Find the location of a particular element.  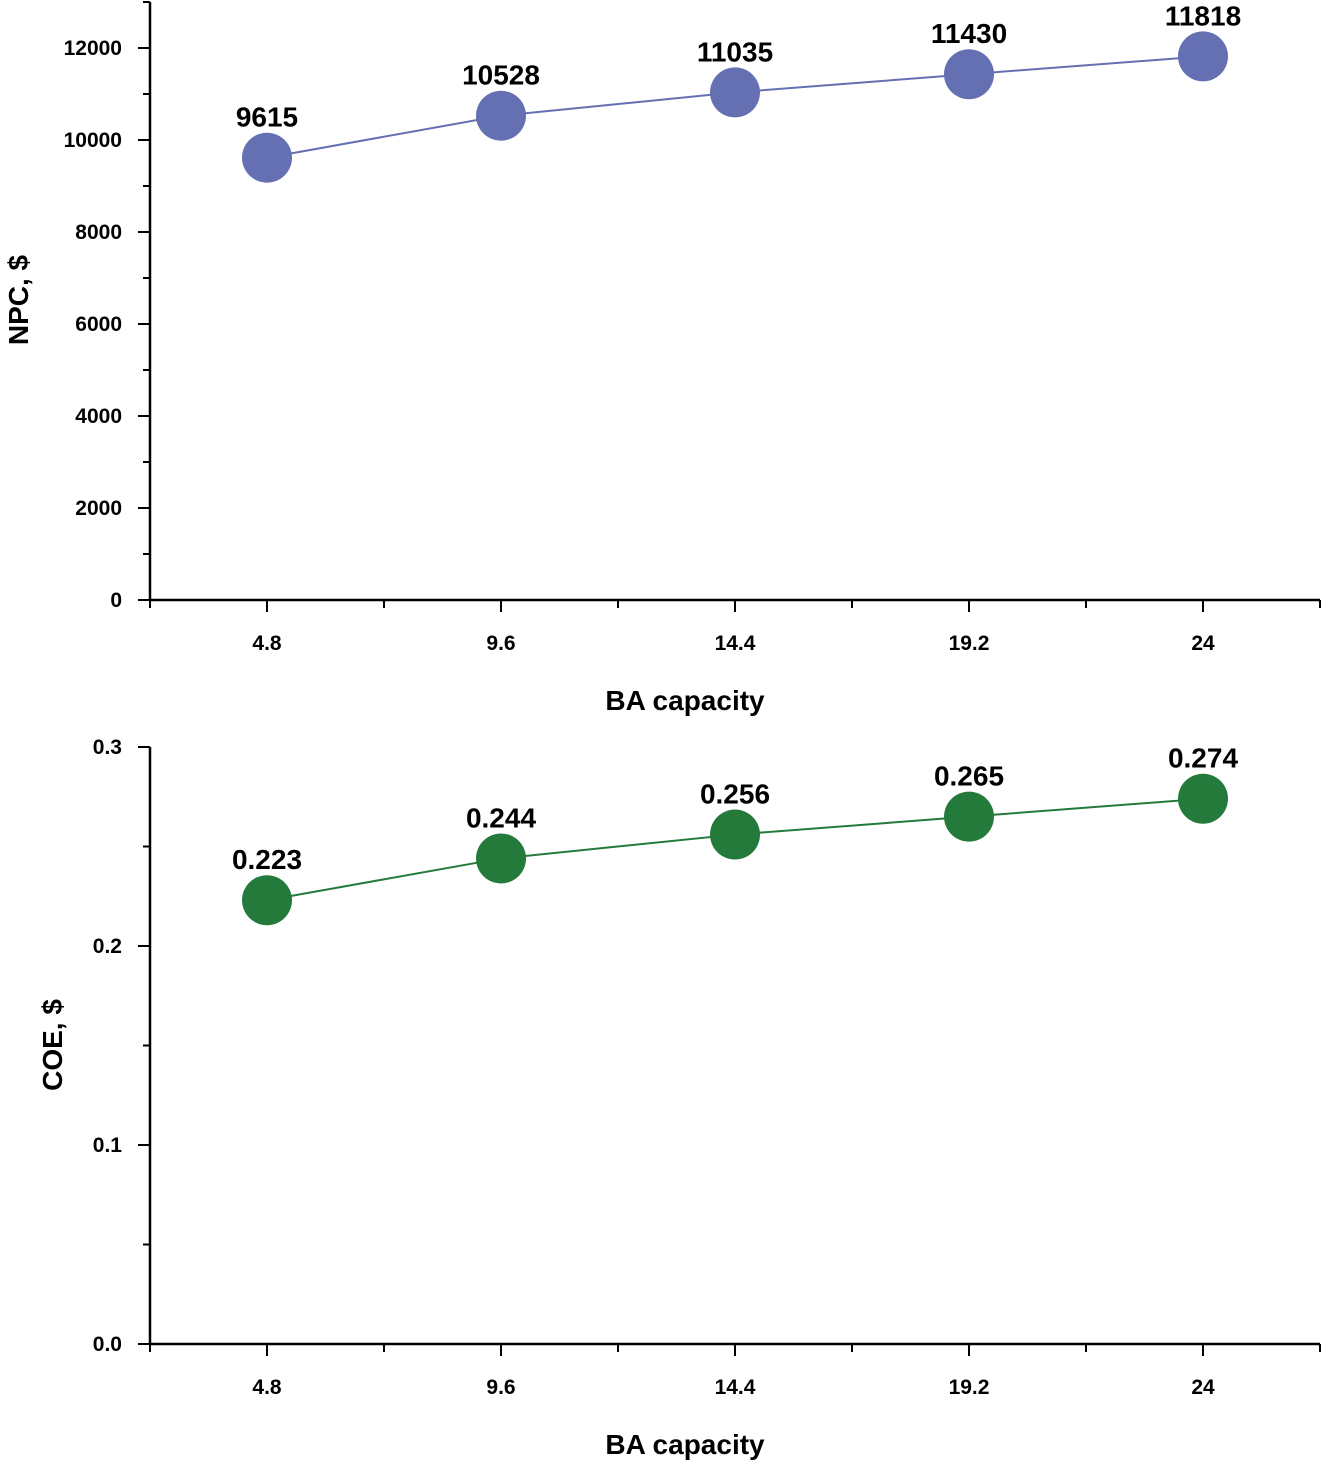

coe-x-tick-label: 9.6 is located at coordinates (500, 1387).